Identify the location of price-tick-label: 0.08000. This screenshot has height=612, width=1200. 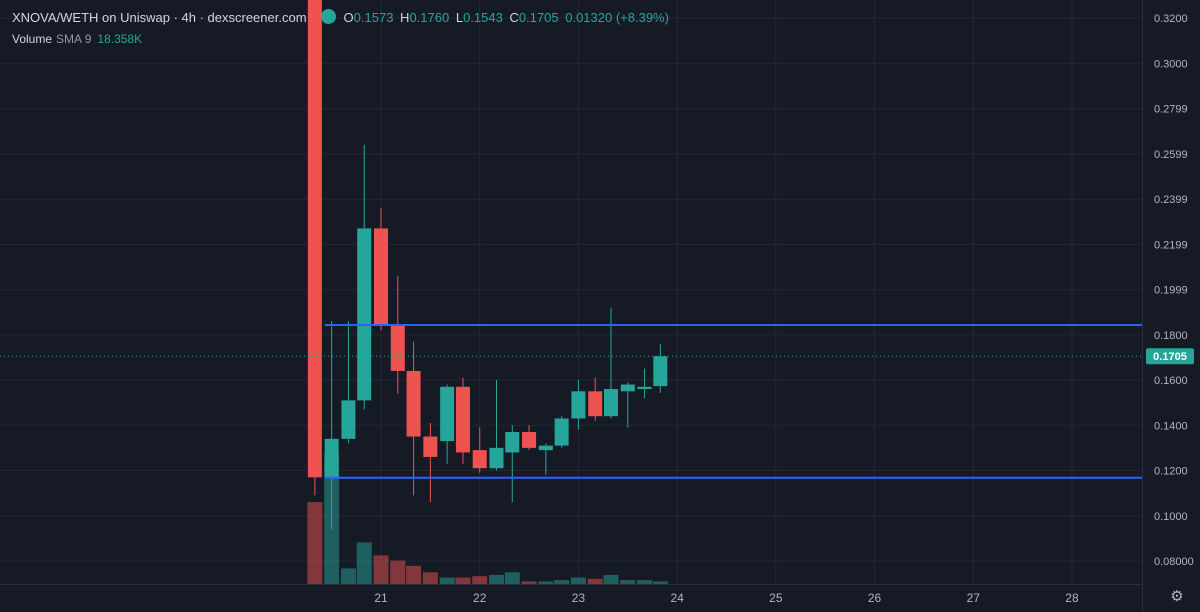
(1174, 562).